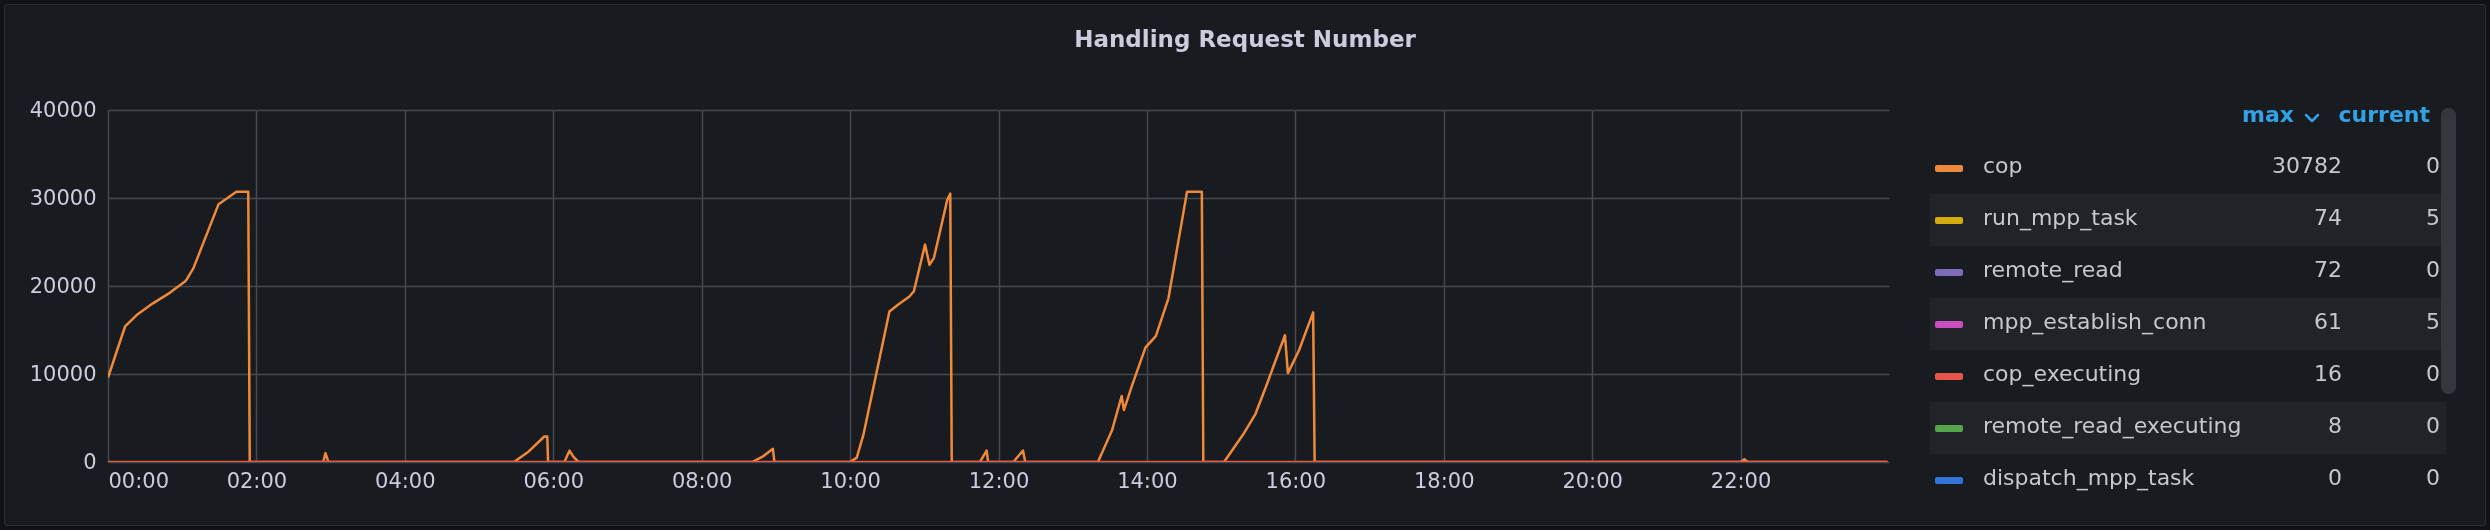  I want to click on legend-label: mpp_establish_conn, so click(2095, 321).